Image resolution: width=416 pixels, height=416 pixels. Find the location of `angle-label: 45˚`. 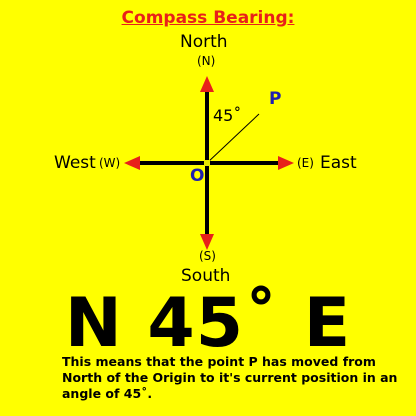

angle-label: 45˚ is located at coordinates (227, 115).